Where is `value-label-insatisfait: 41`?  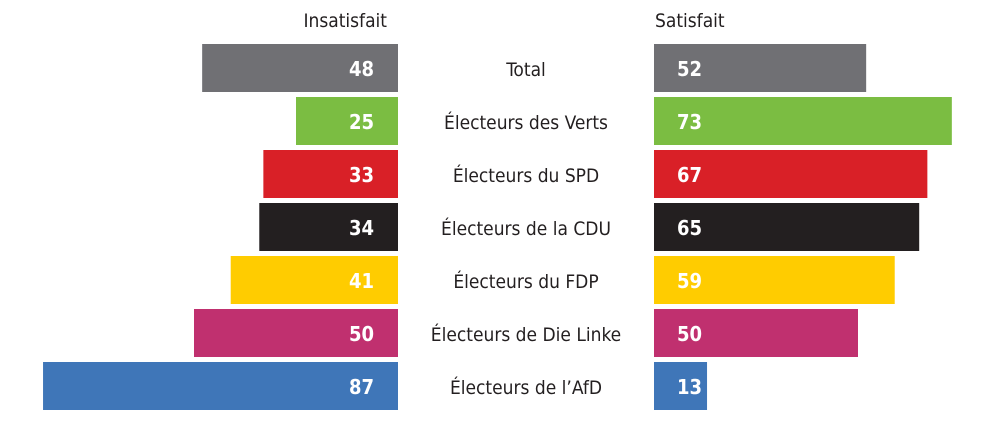 value-label-insatisfait: 41 is located at coordinates (361, 281).